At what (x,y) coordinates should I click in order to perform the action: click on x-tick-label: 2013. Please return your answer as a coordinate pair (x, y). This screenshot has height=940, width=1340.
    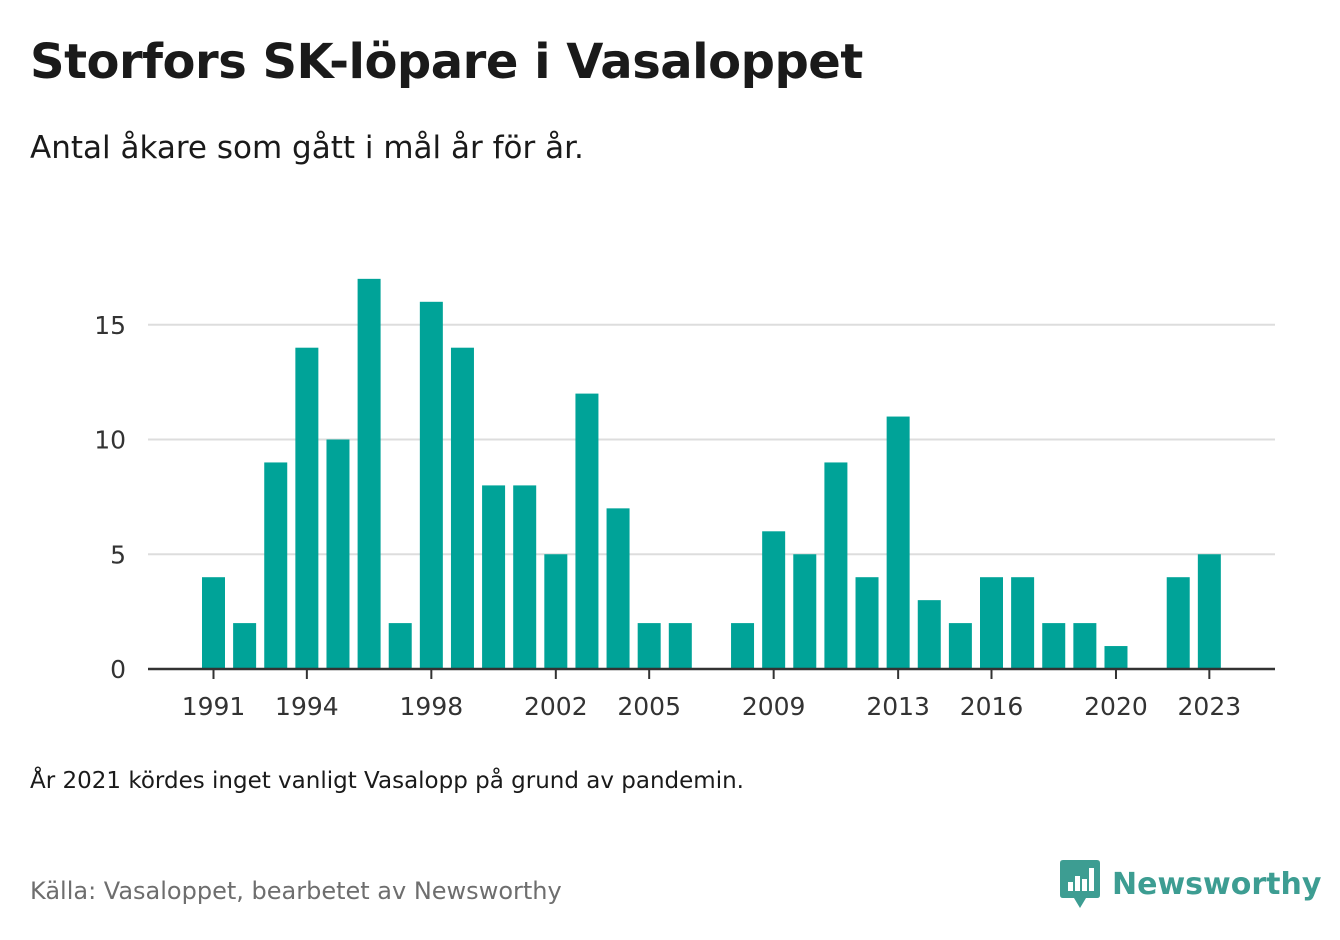
    Looking at the image, I should click on (898, 706).